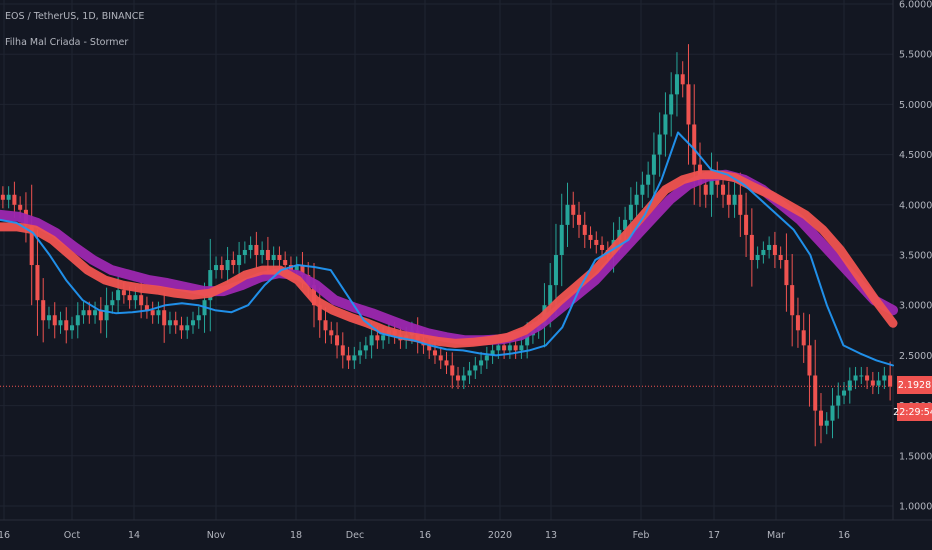 Image resolution: width=932 pixels, height=550 pixels. Describe the element at coordinates (714, 535) in the screenshot. I see `x-tick-label: 17` at that location.